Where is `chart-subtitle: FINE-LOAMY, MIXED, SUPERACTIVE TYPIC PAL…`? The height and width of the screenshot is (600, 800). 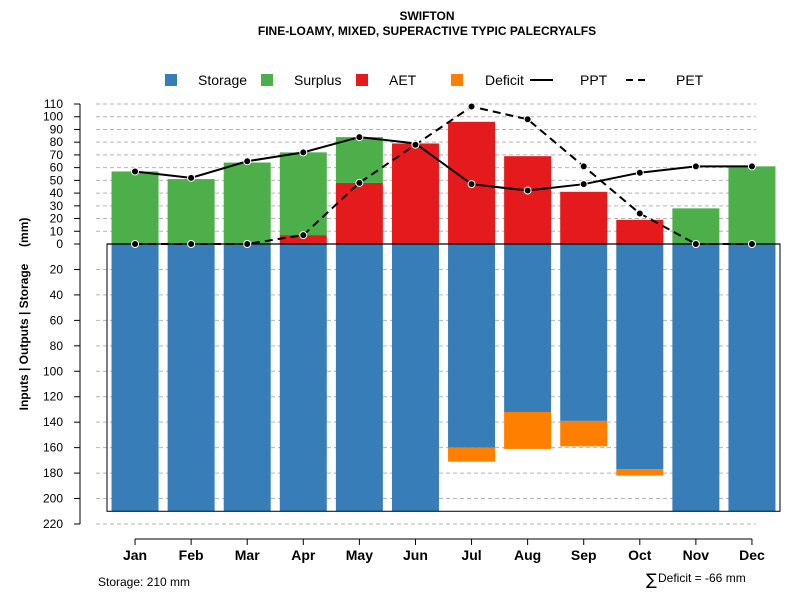 chart-subtitle: FINE-LOAMY, MIXED, SUPERACTIVE TYPIC PAL… is located at coordinates (427, 31).